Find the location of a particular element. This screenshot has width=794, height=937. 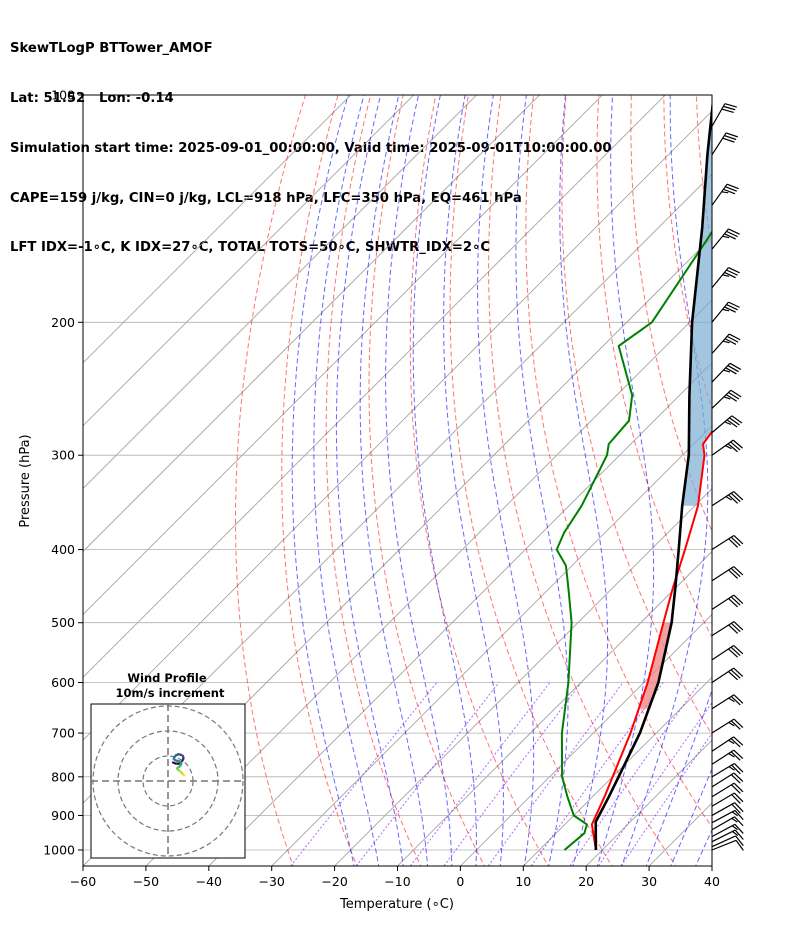

y-tick-label: 300 is located at coordinates (63, 455).